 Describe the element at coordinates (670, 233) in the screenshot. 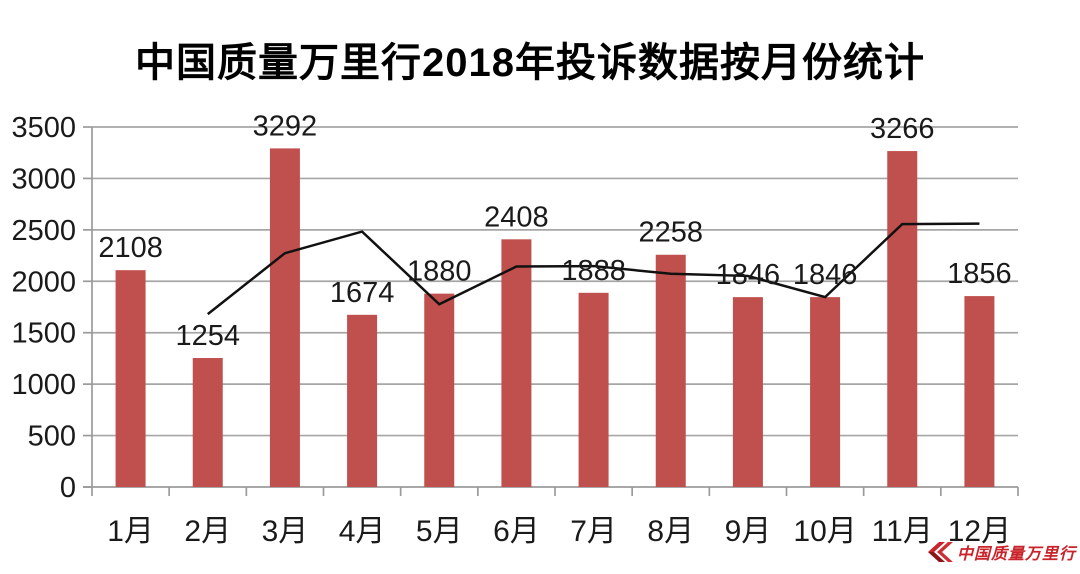

I see `bar-value-label: 2258` at that location.